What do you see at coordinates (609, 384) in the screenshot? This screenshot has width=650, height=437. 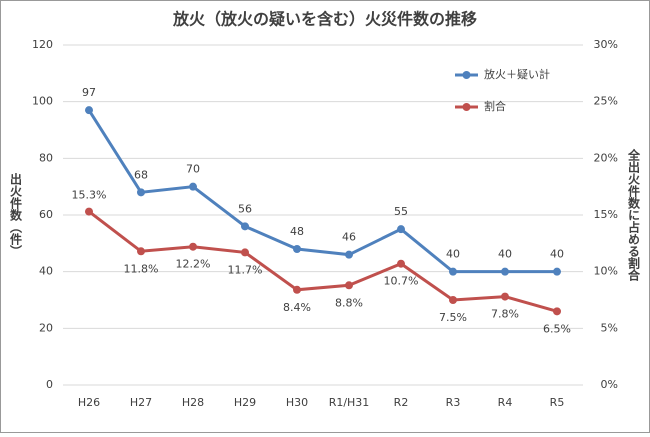 I see `y2-tick-label: 0%` at bounding box center [609, 384].